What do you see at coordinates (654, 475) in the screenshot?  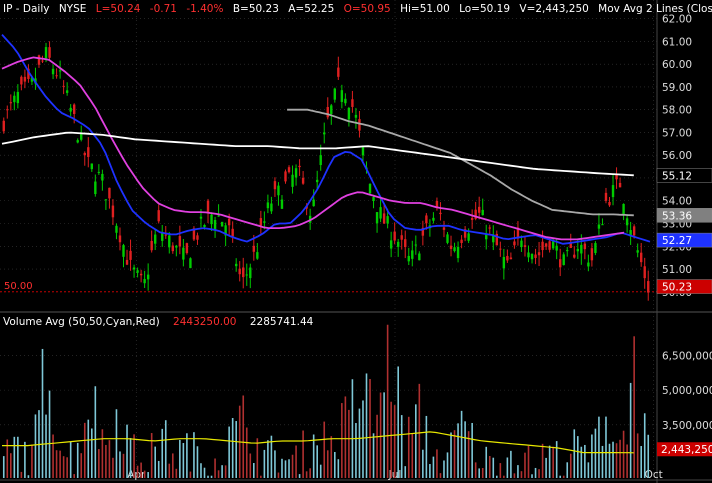 I see `month-label: Oct` at bounding box center [654, 475].